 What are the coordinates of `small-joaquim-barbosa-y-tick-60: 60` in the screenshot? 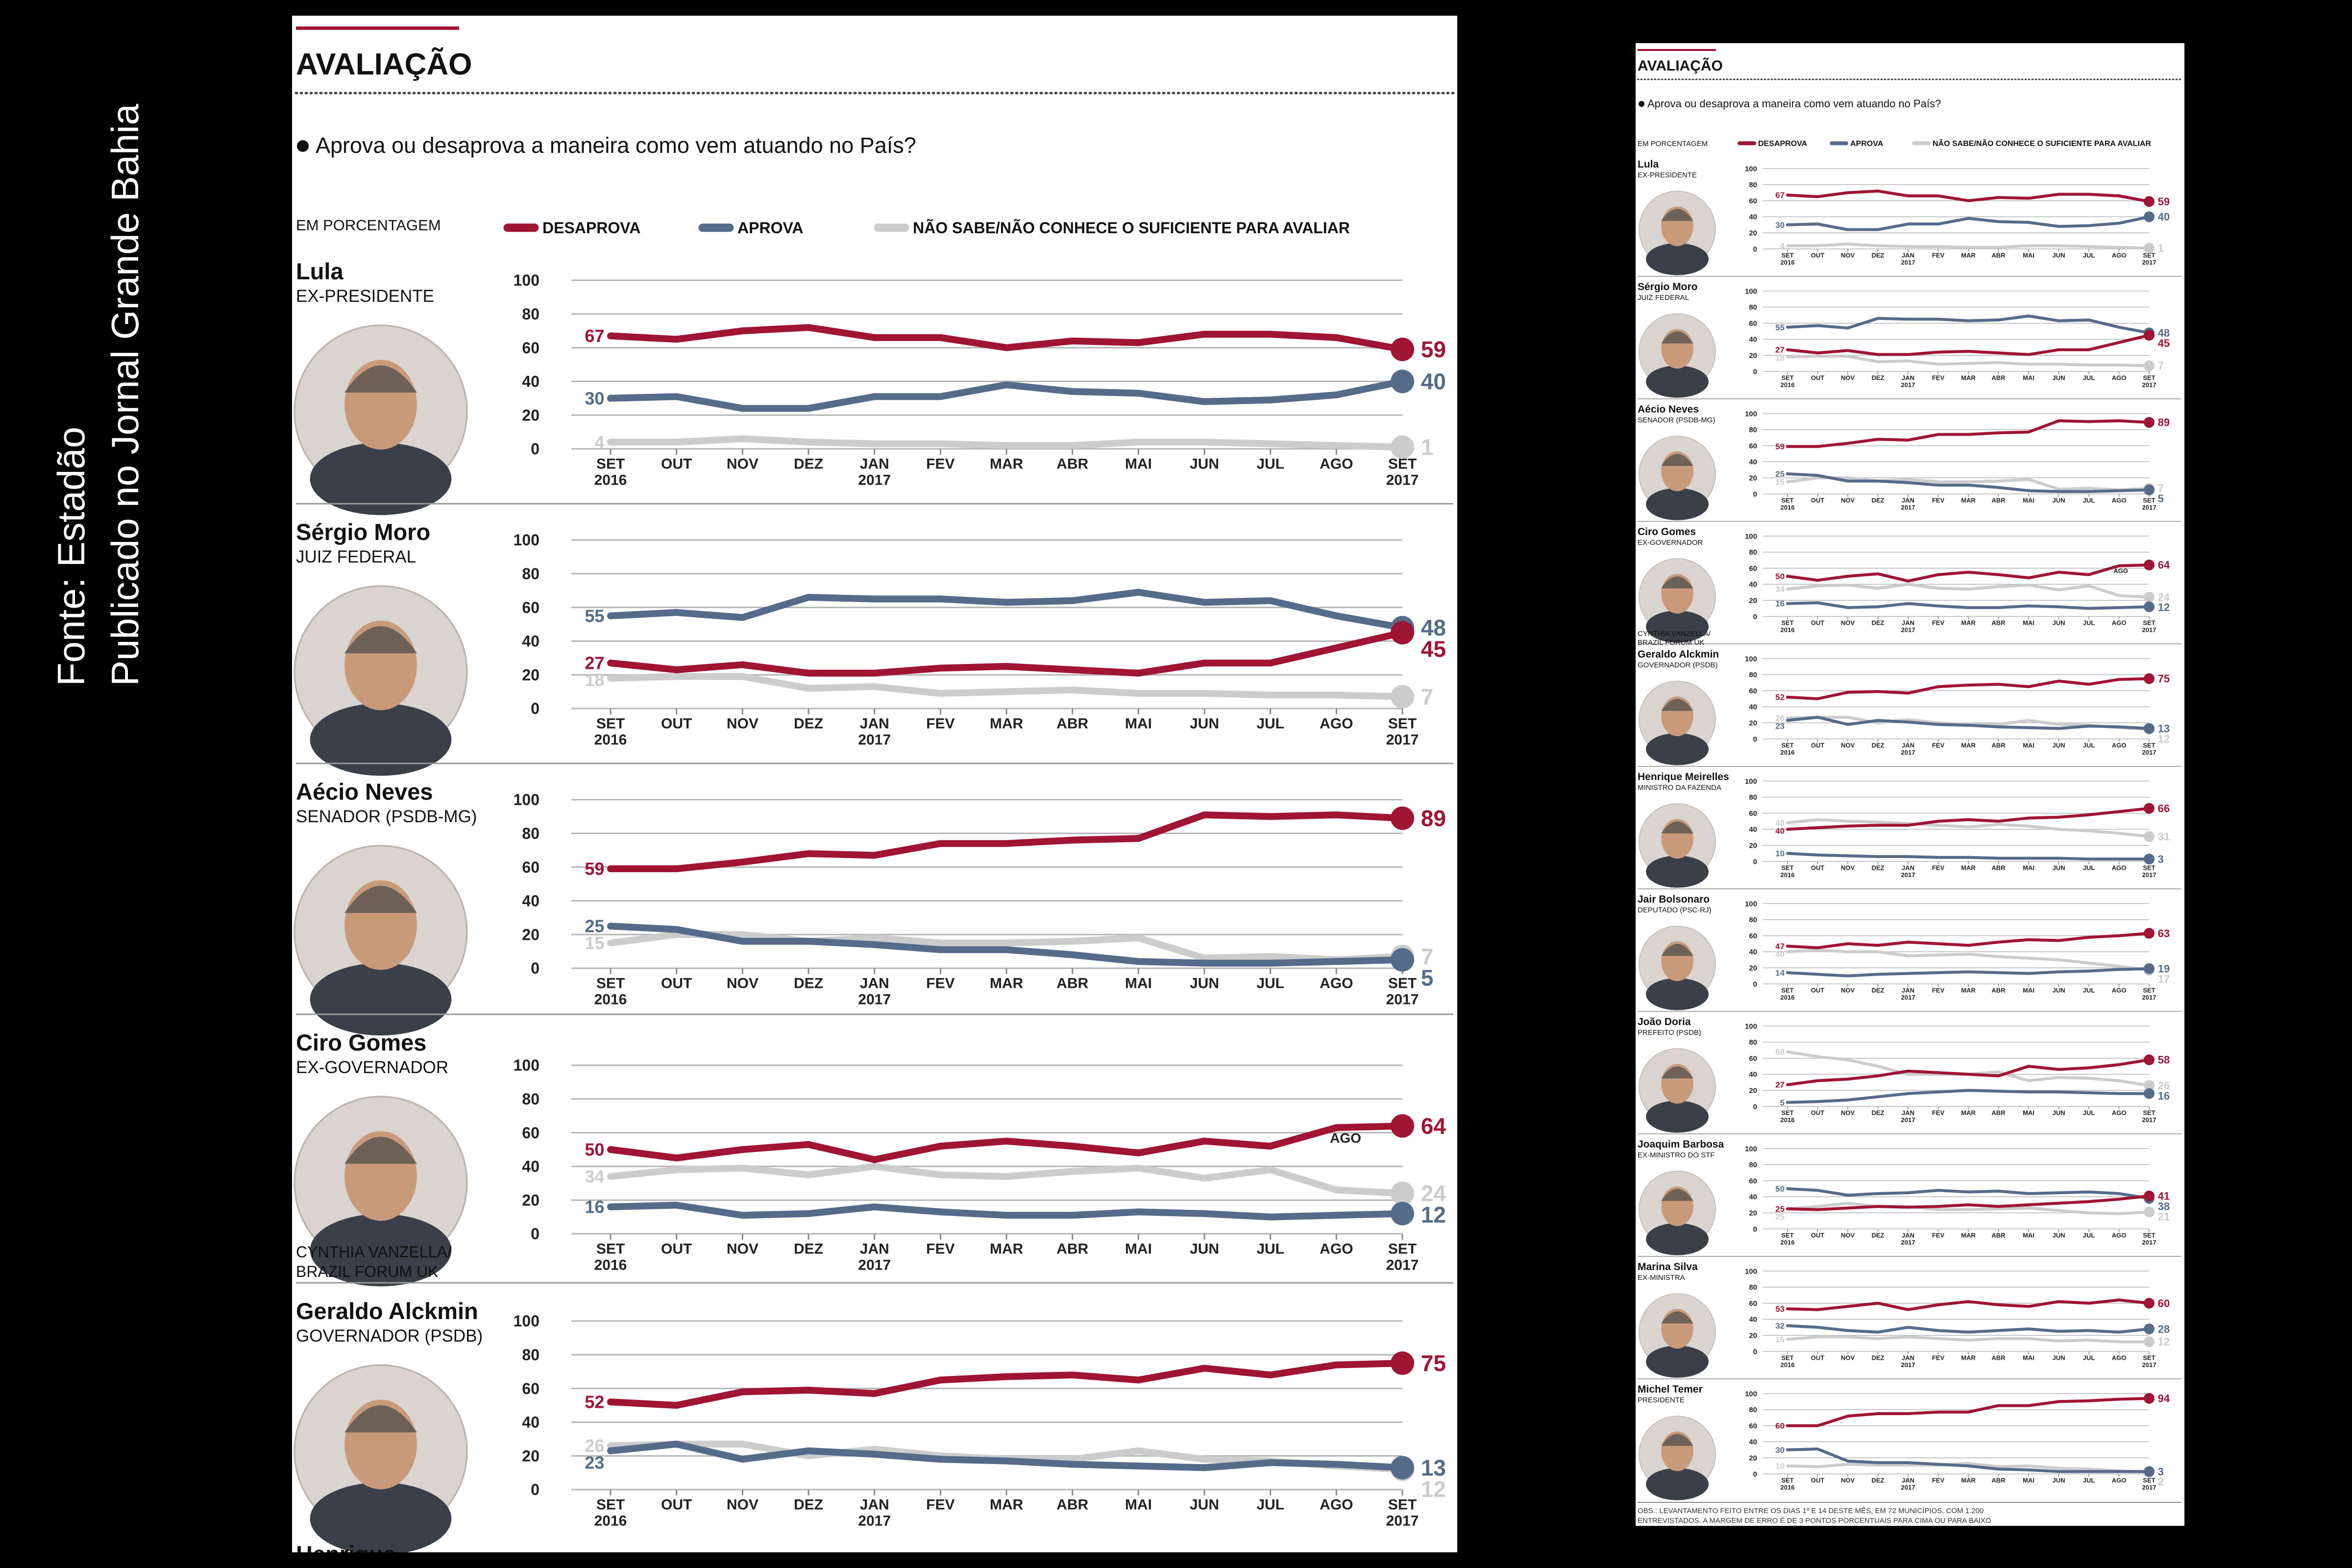 It's located at (1753, 1181).